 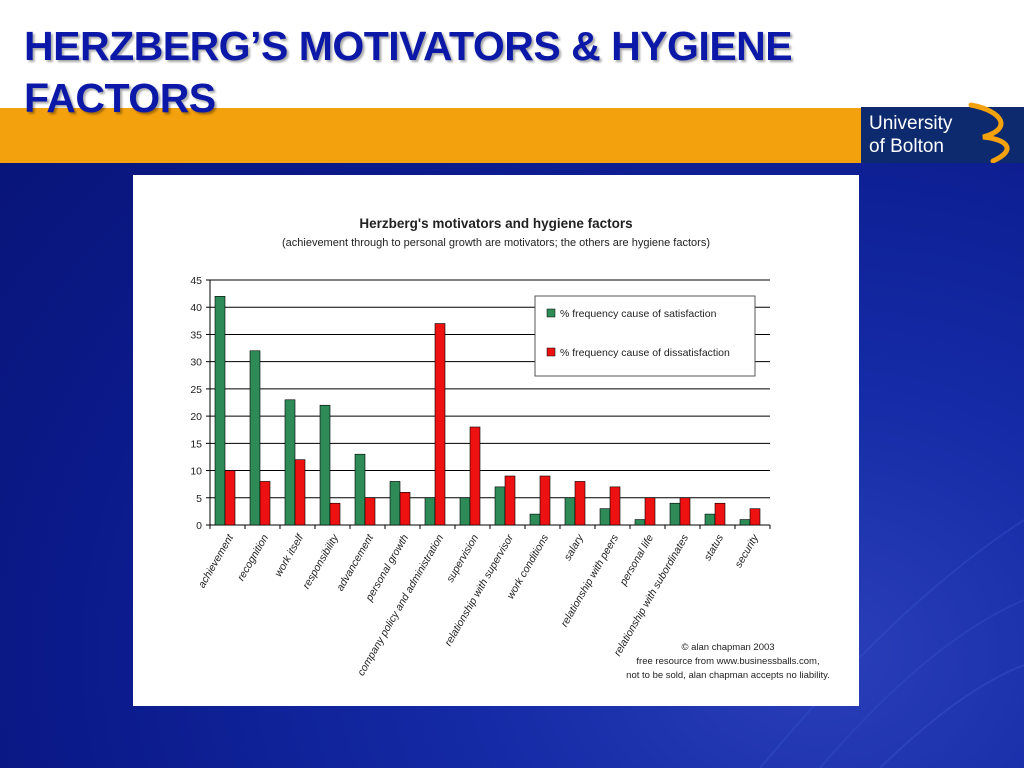 I want to click on accent-band, so click(x=512, y=135).